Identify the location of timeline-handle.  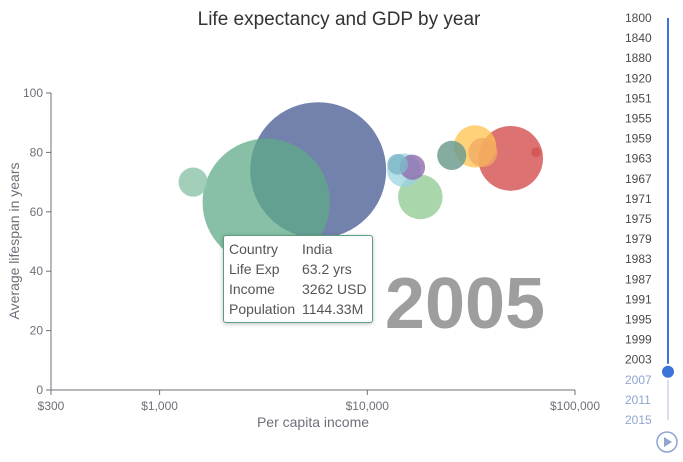
(668, 371).